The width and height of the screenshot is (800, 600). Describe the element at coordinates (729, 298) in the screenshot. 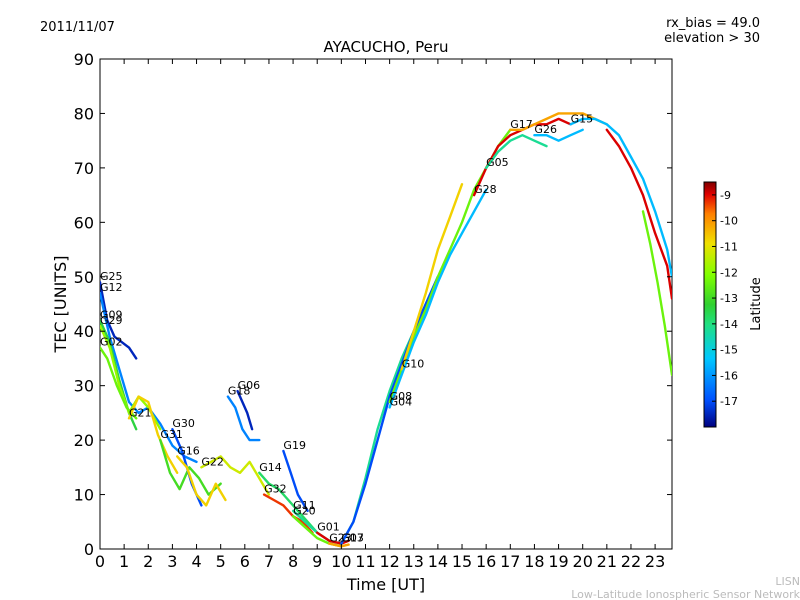

I see `colorbar-tick-label: -13` at that location.